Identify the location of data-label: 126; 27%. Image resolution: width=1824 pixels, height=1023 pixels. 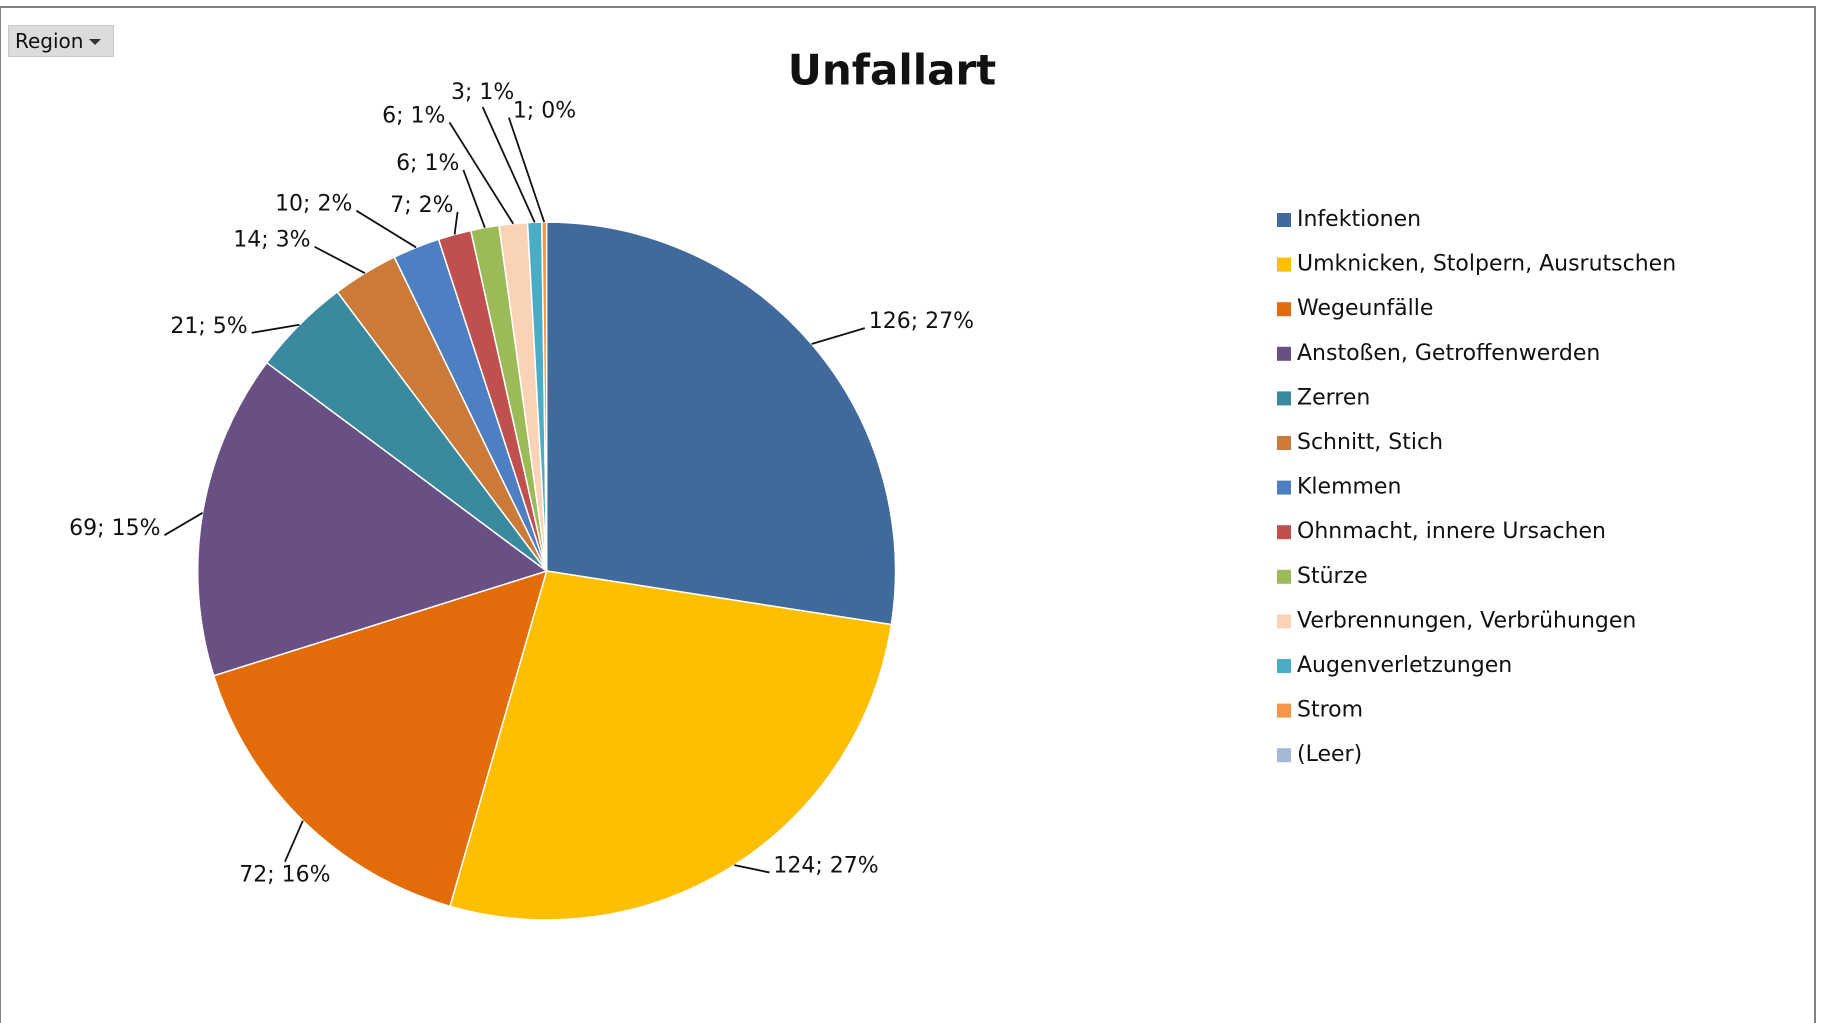
(921, 321).